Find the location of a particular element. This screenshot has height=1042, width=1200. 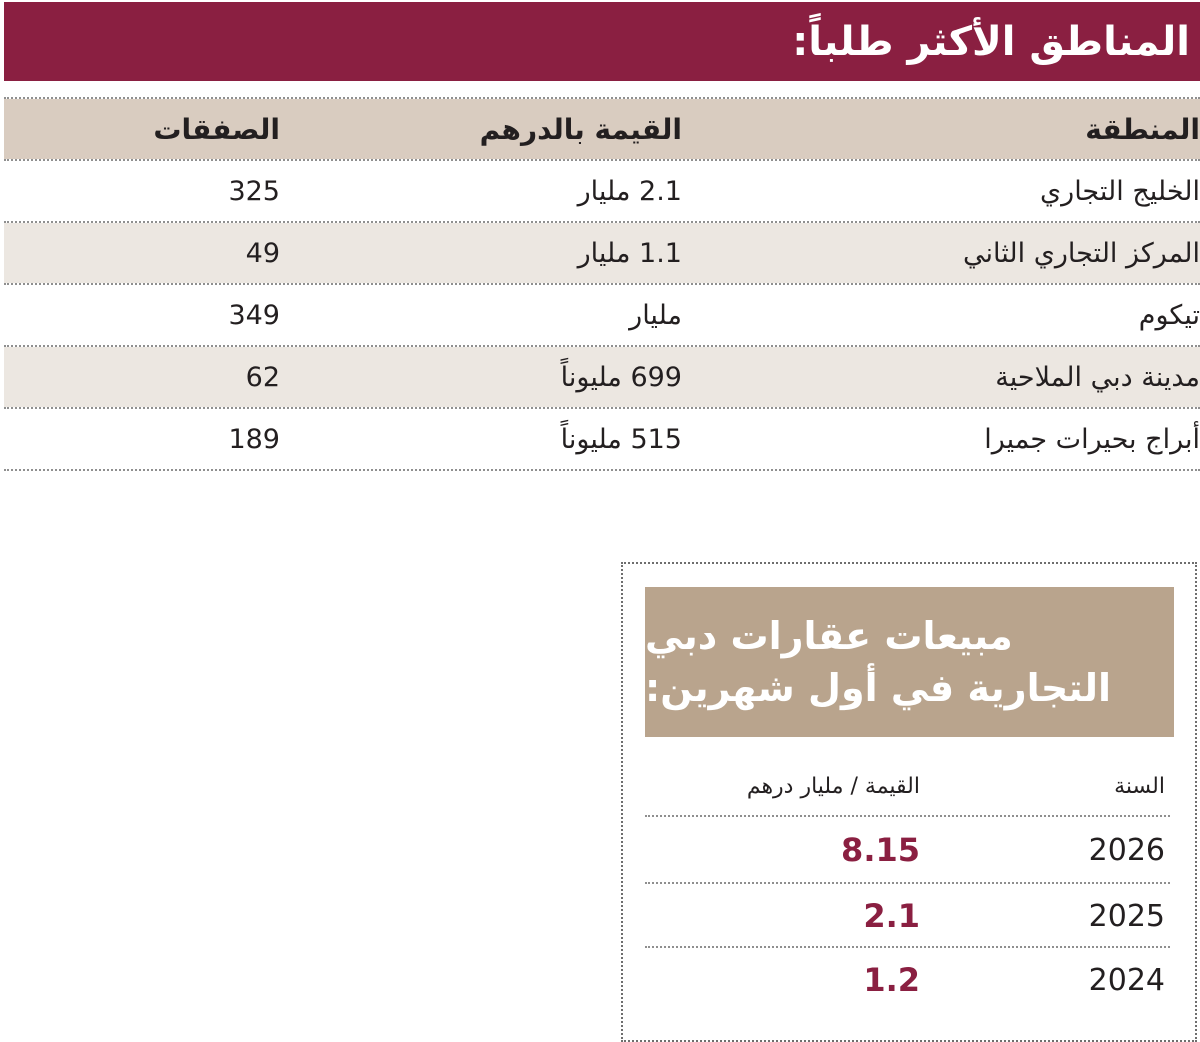

table-row: الخليج التجاري 2.1 مليار 325 is located at coordinates (602, 191).